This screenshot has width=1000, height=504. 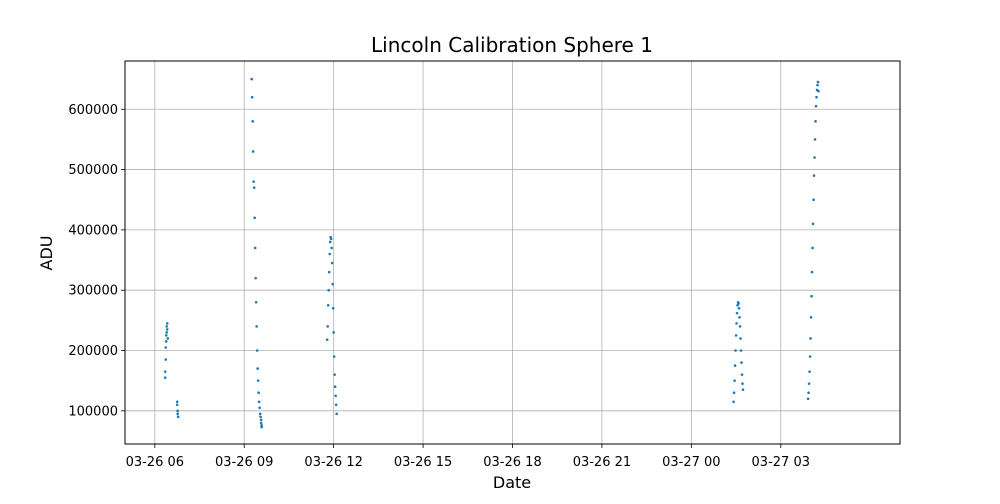 What do you see at coordinates (333, 462) in the screenshot?
I see `x-tick-label: 03-26 12` at bounding box center [333, 462].